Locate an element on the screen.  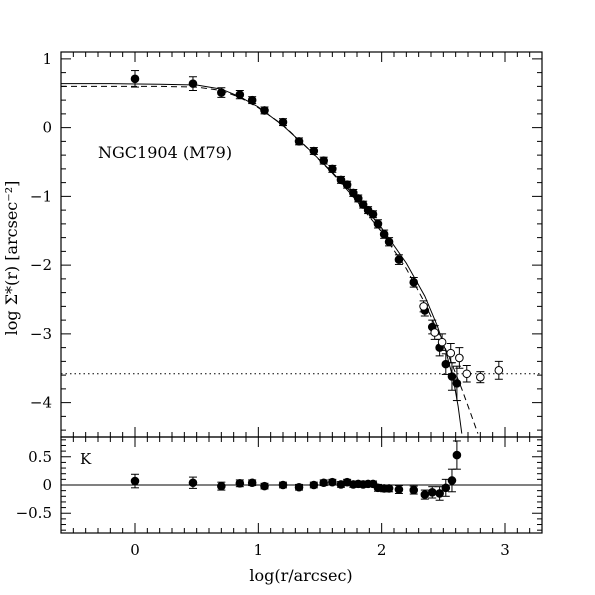
cluster-annotation: NGC1904 (M79) is located at coordinates (165, 152).